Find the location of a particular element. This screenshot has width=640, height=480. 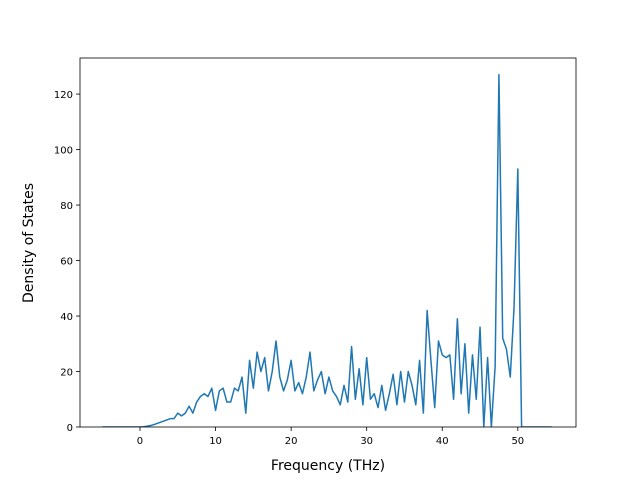

y-tick-label: 120 is located at coordinates (63, 95).